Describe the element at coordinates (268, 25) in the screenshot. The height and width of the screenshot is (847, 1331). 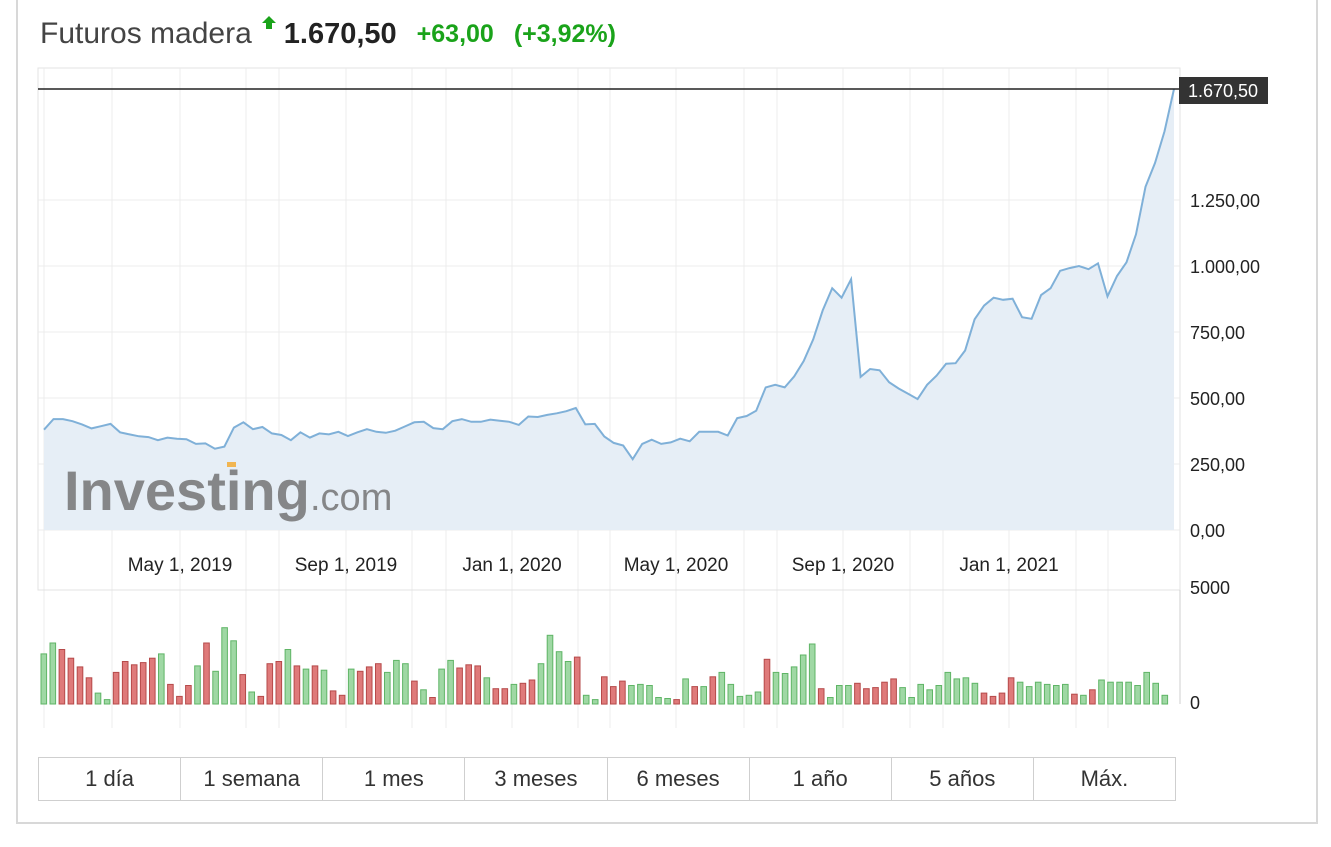
I see `up-arrow-icon` at that location.